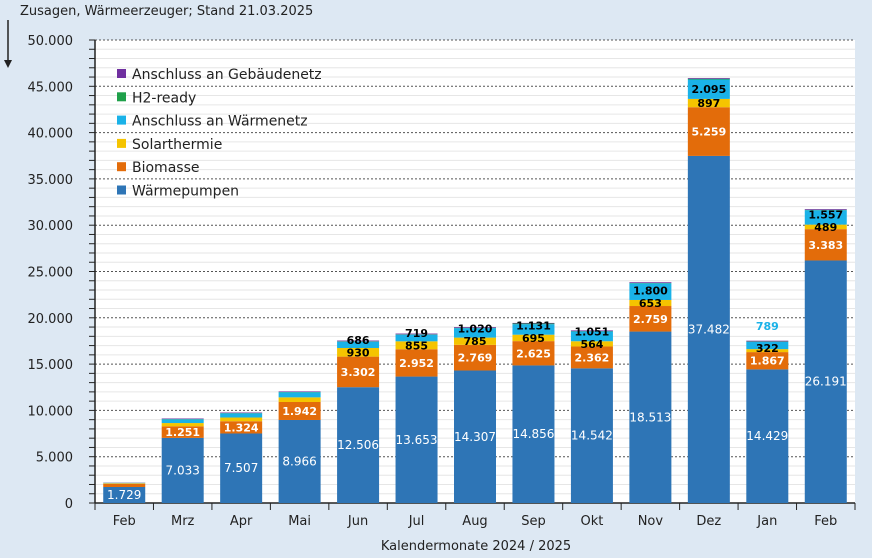  I want to click on data-label: 13.653, so click(417, 440).